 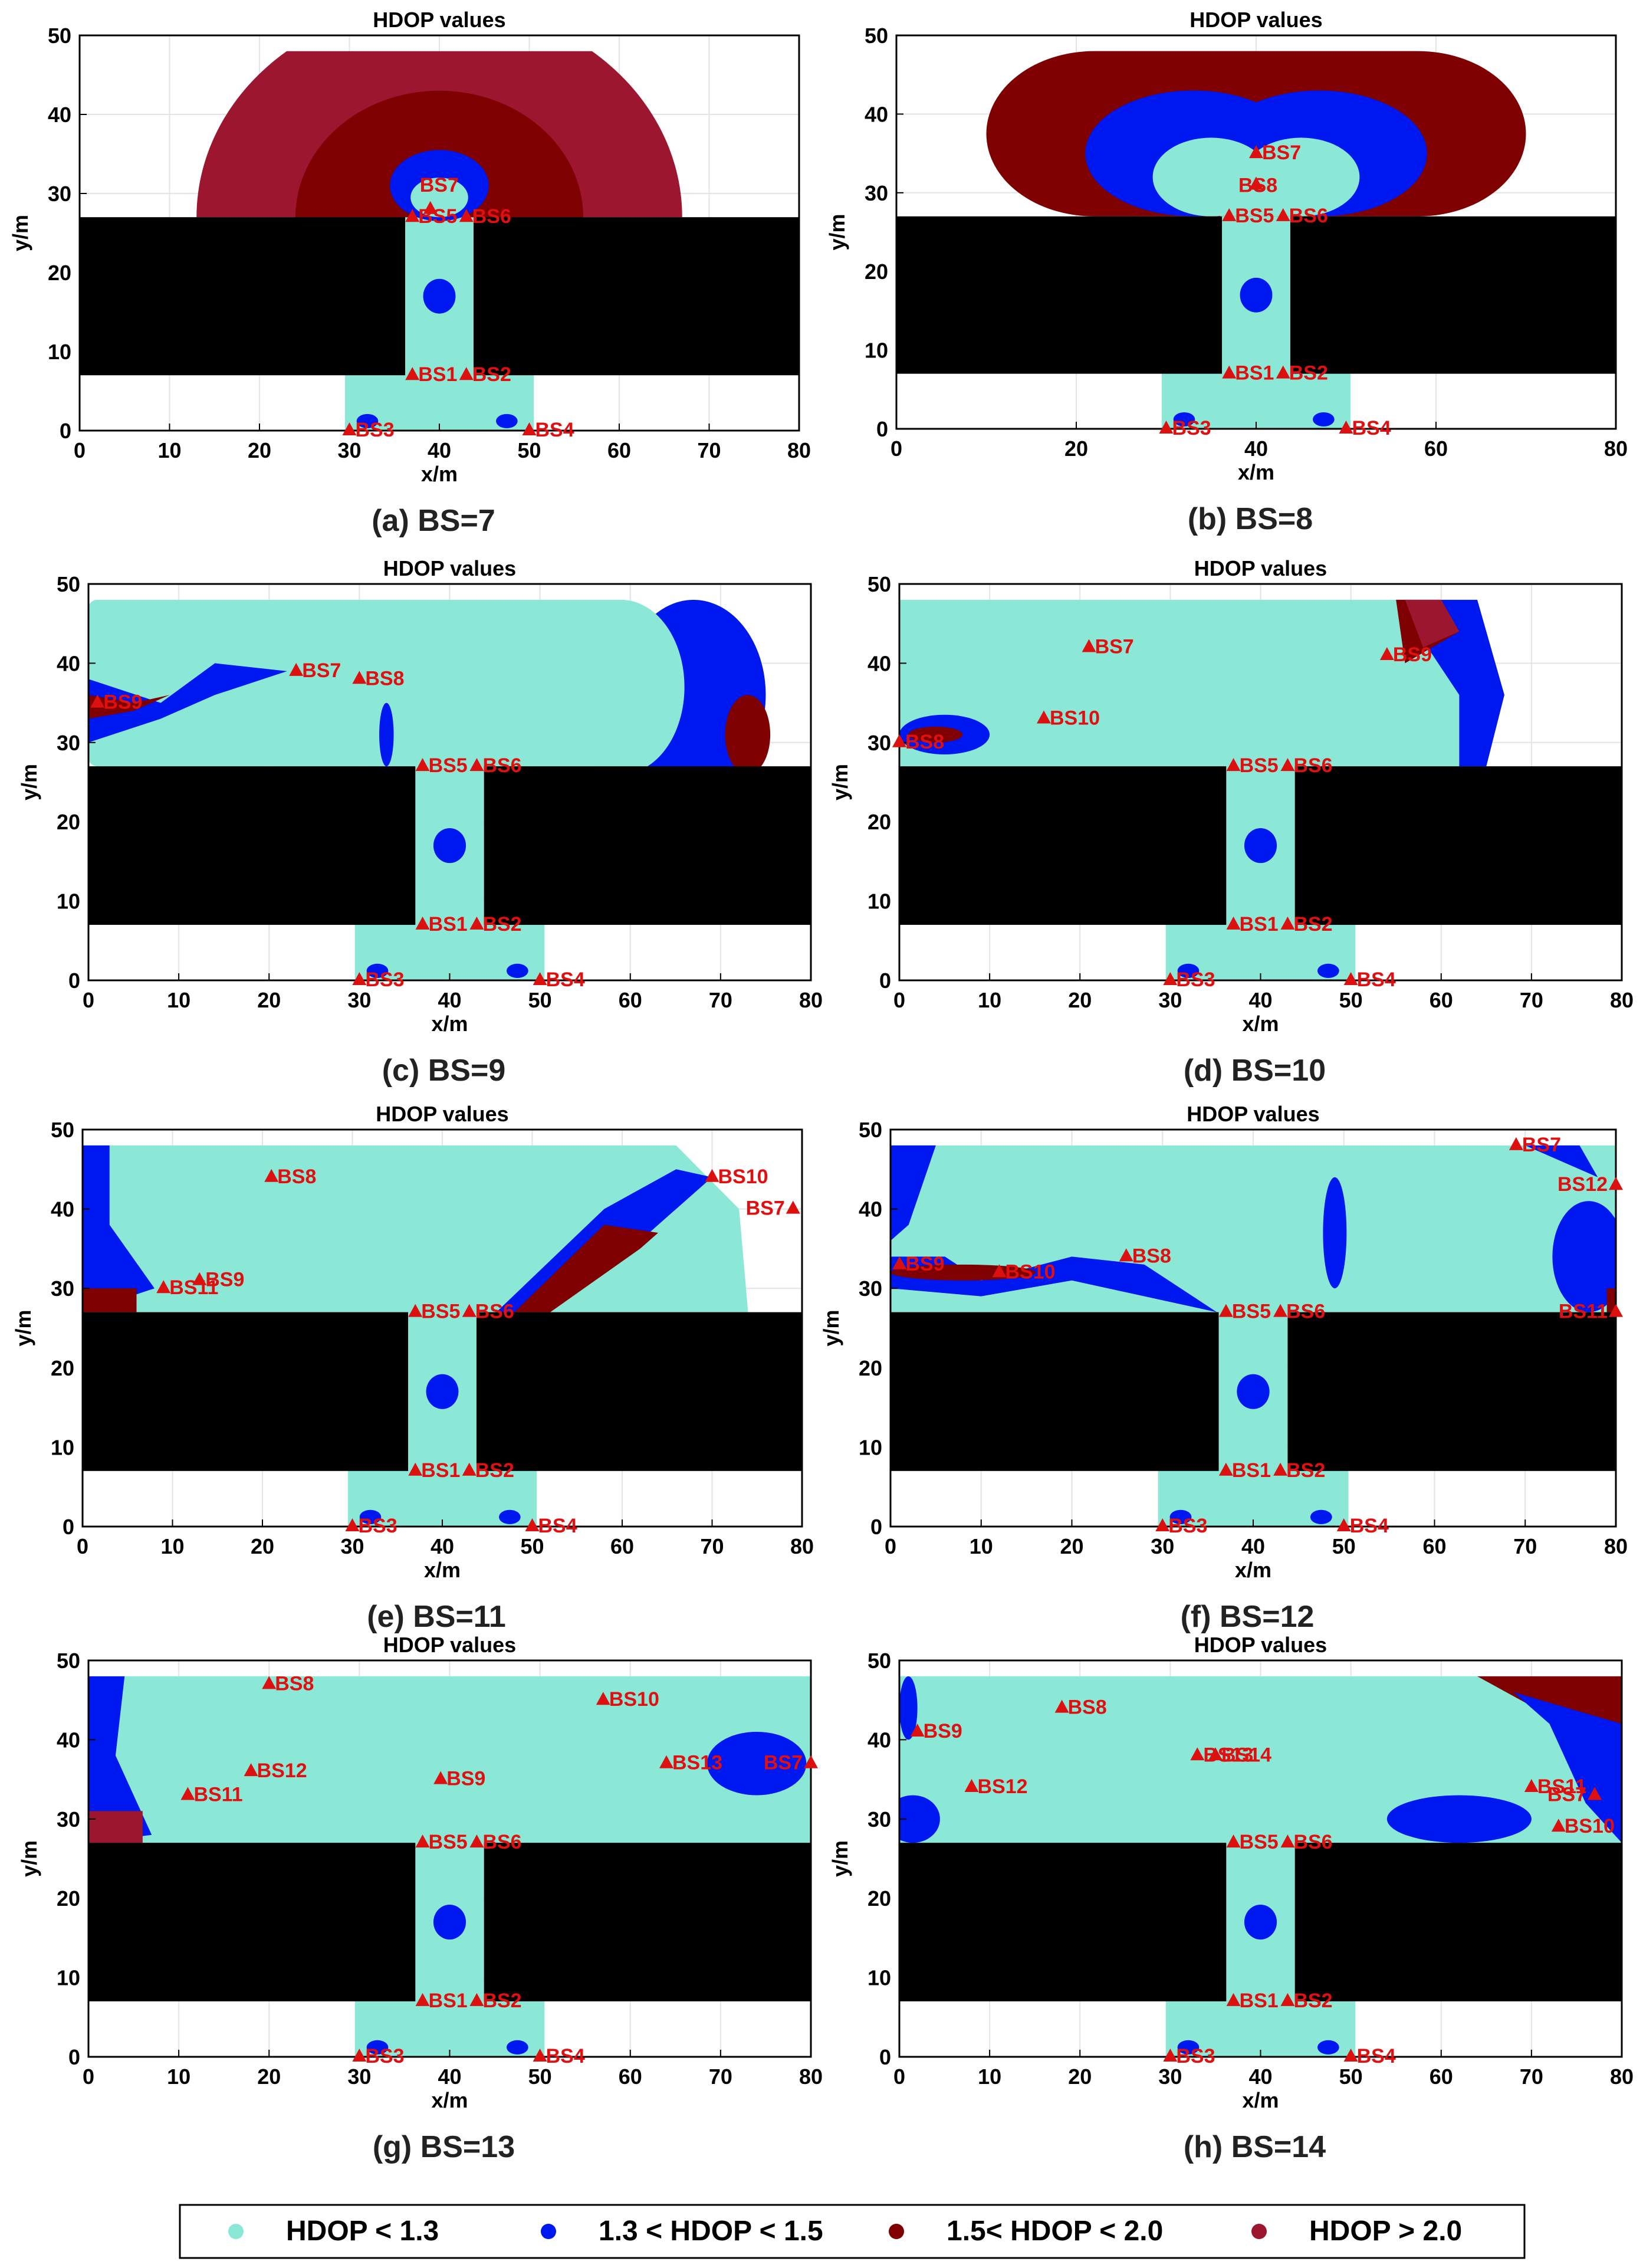 What do you see at coordinates (262, 1546) in the screenshot?
I see `x-tick-label: 20` at bounding box center [262, 1546].